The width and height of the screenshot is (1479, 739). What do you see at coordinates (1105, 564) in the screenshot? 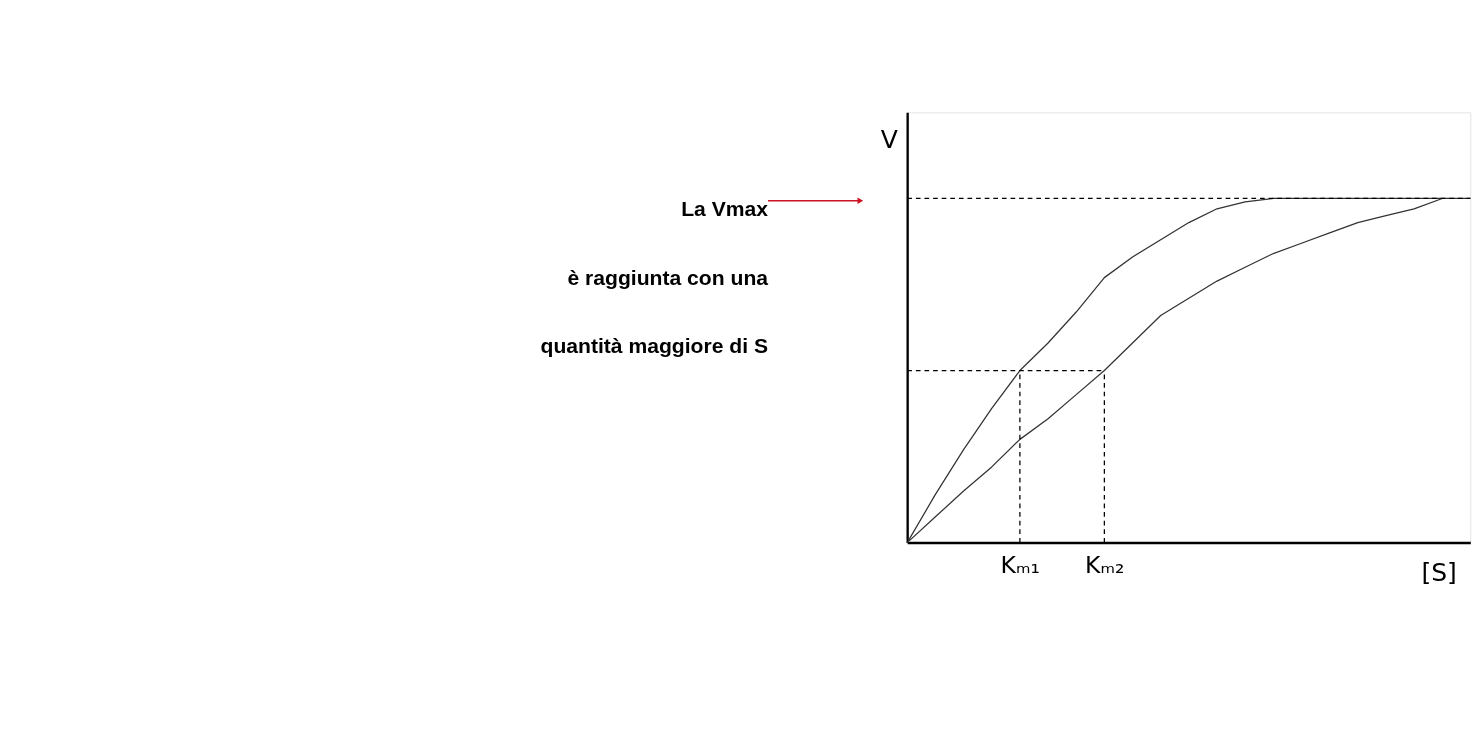
I see `x-tick-label: Kₘ₂` at bounding box center [1105, 564].